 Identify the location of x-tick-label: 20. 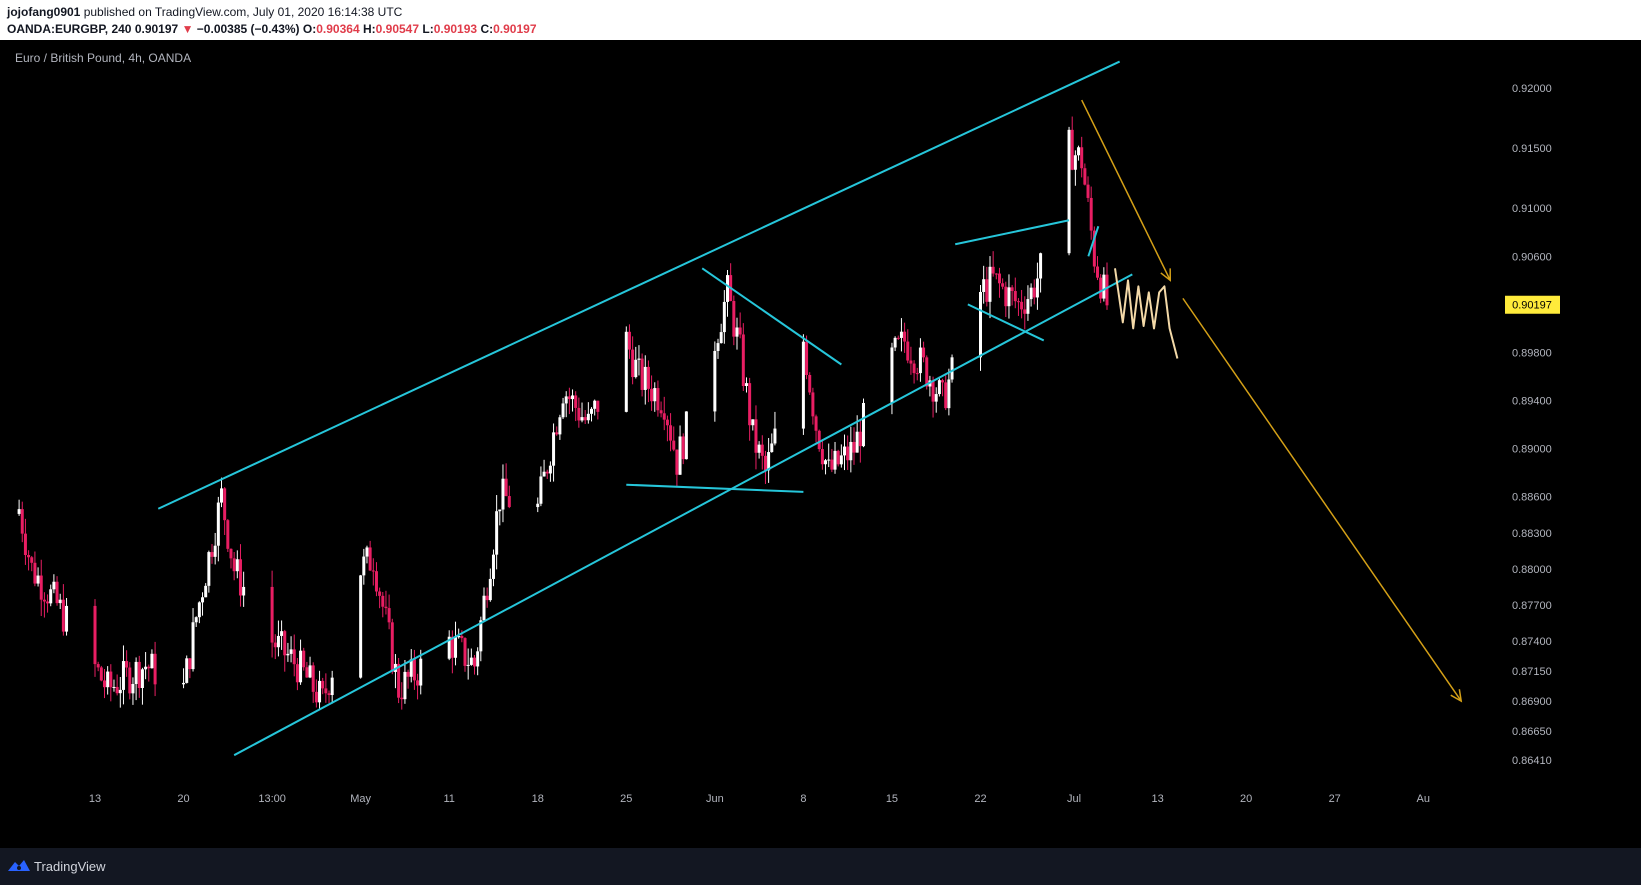
(1246, 799).